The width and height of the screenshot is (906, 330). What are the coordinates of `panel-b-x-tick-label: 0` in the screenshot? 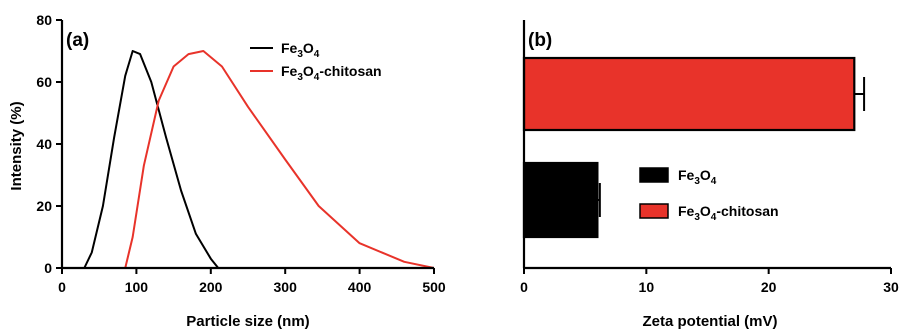 It's located at (524, 287).